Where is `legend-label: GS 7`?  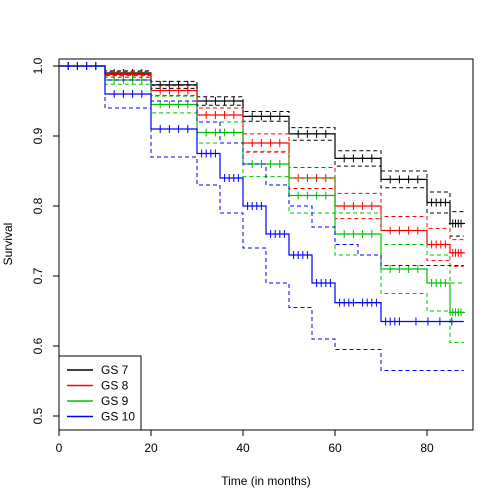 legend-label: GS 7 is located at coordinates (115, 370).